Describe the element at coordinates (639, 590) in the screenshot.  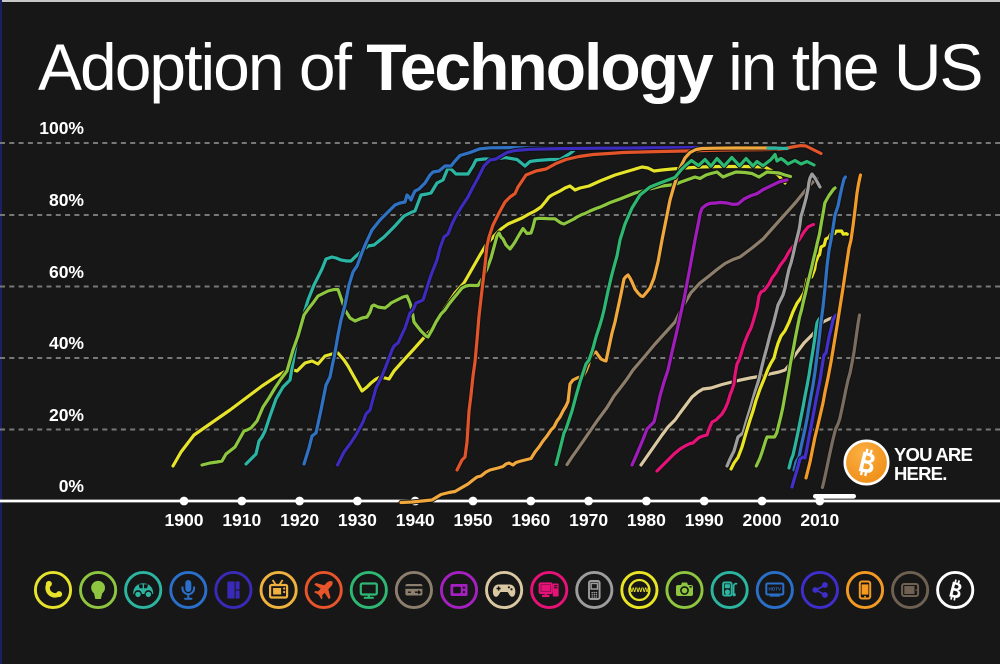
I see `svg-text: WWW` at that location.